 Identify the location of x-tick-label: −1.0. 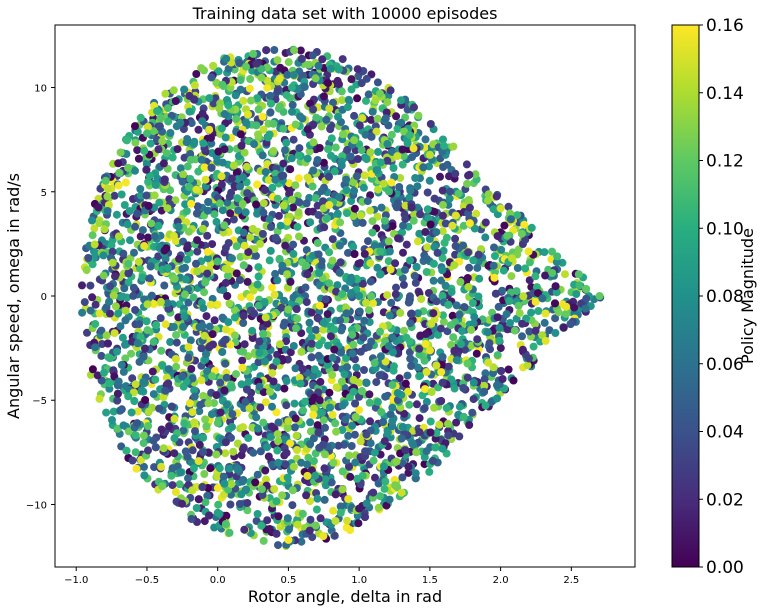
(76, 580).